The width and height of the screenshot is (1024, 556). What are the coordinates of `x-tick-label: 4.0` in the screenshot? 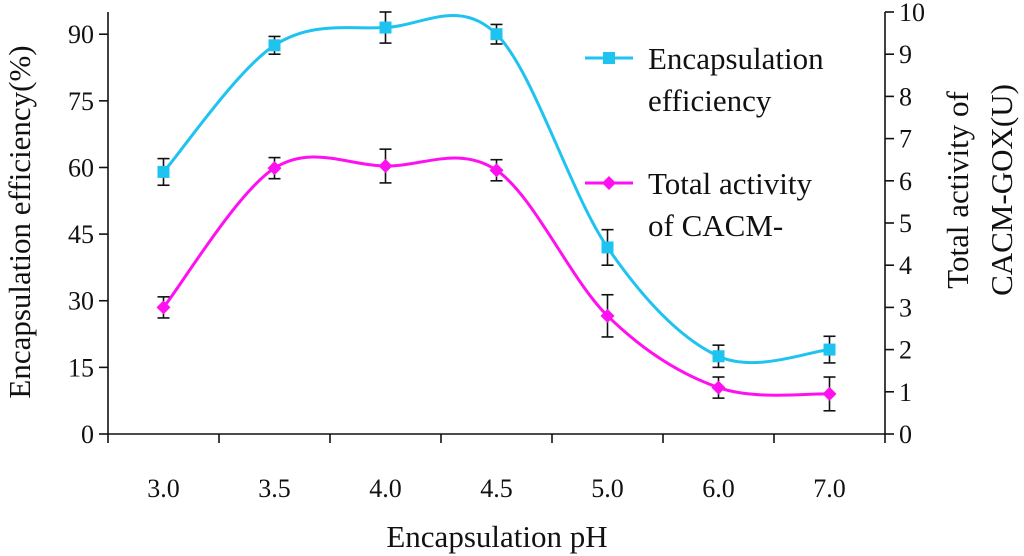 It's located at (385, 488).